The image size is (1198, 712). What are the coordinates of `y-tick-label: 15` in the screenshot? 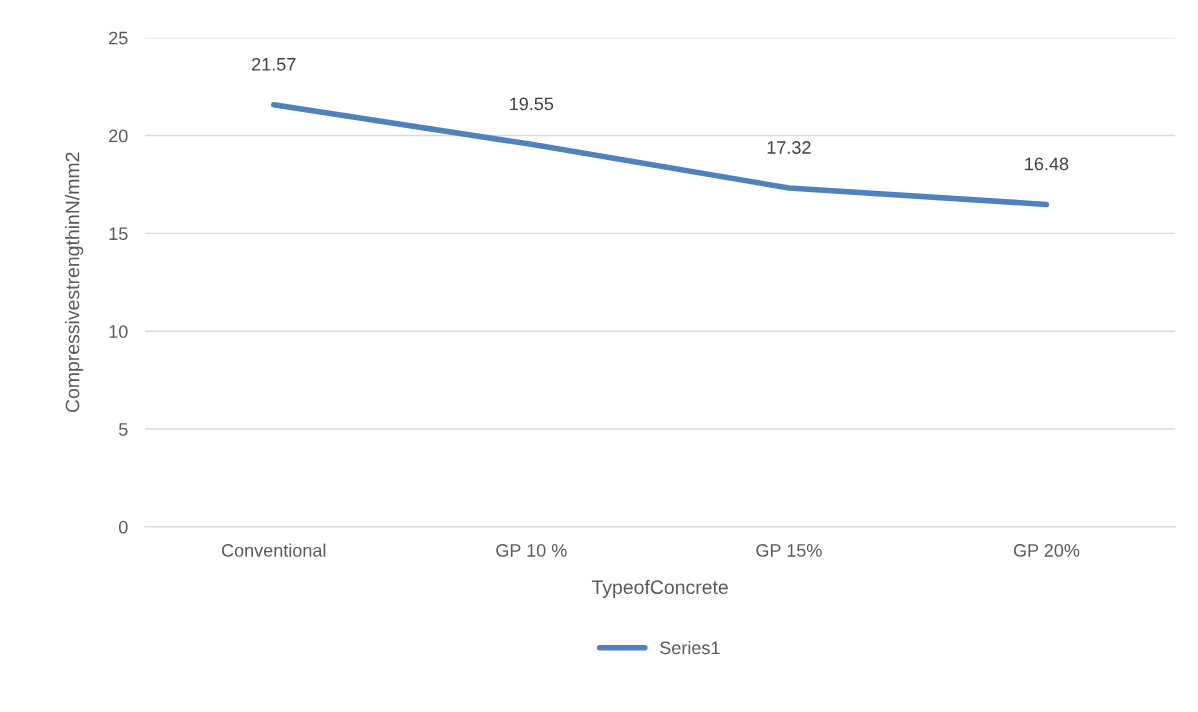 It's located at (118, 234).